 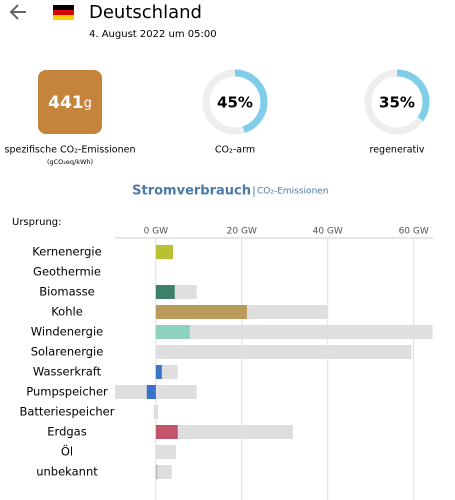 What do you see at coordinates (235, 150) in the screenshot?
I see `ring-label: CO₂-arm` at bounding box center [235, 150].